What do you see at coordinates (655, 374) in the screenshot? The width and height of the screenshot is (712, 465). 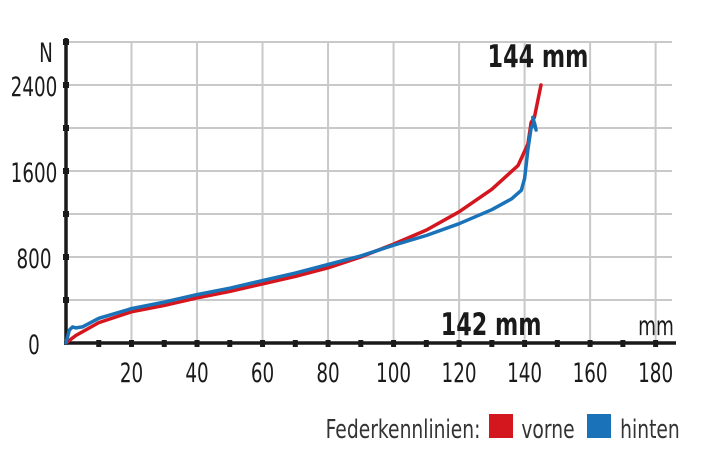 I see `x-tick-label: 180` at bounding box center [655, 374].